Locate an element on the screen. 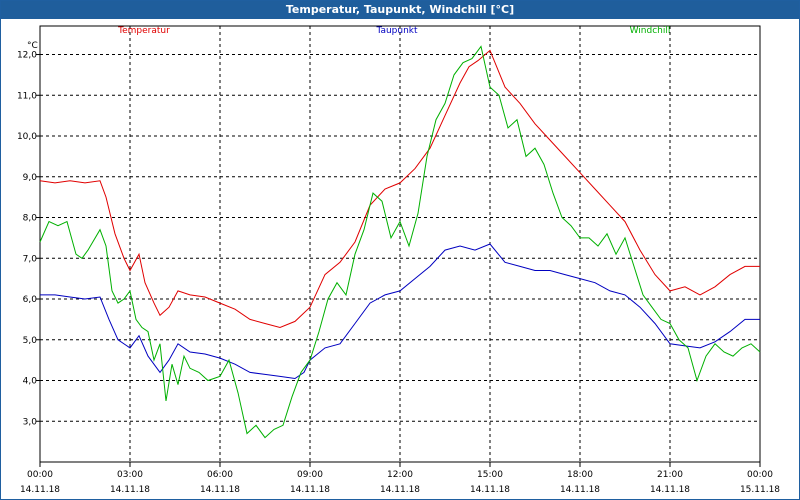 The height and width of the screenshot is (500, 800). y-tick-label: 11,0 is located at coordinates (27, 96).